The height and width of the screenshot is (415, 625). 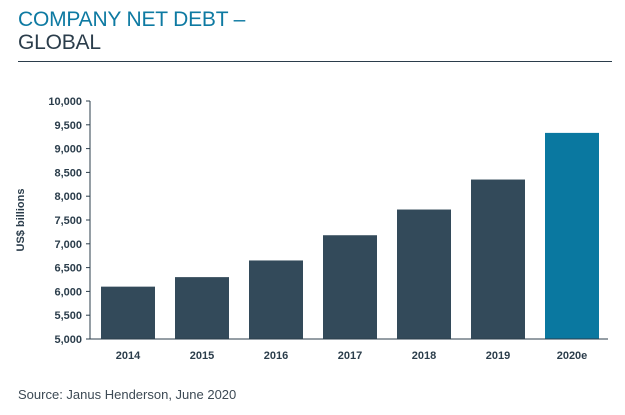 What do you see at coordinates (68, 292) in the screenshot?
I see `y-tick-label: 6,000` at bounding box center [68, 292].